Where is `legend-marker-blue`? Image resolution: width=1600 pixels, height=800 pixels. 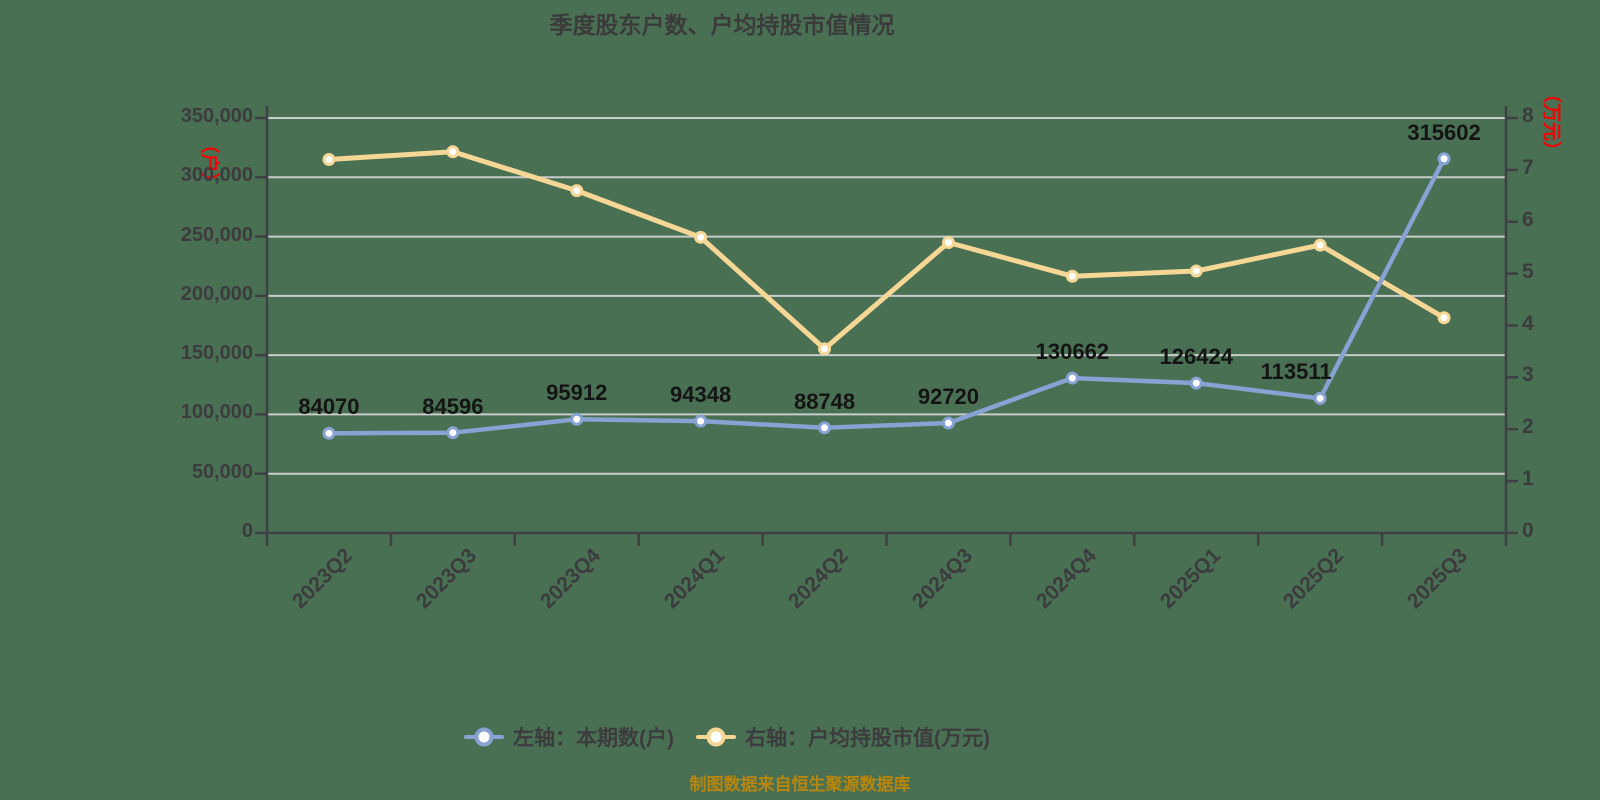 legend-marker-blue is located at coordinates (484, 737).